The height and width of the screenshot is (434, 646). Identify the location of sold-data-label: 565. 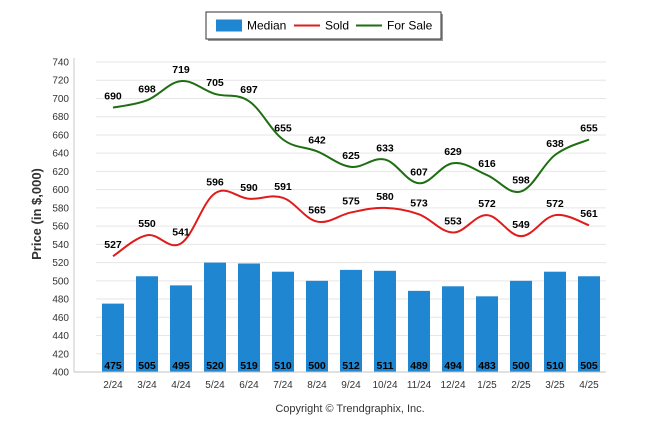
(317, 211).